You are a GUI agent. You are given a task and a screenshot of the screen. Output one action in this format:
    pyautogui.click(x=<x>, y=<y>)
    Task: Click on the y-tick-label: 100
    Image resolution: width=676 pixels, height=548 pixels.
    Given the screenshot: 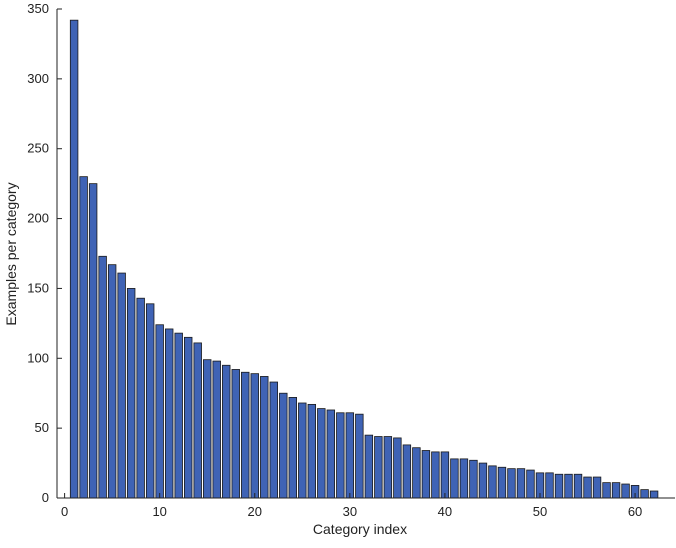 What is the action you would take?
    pyautogui.click(x=38, y=357)
    